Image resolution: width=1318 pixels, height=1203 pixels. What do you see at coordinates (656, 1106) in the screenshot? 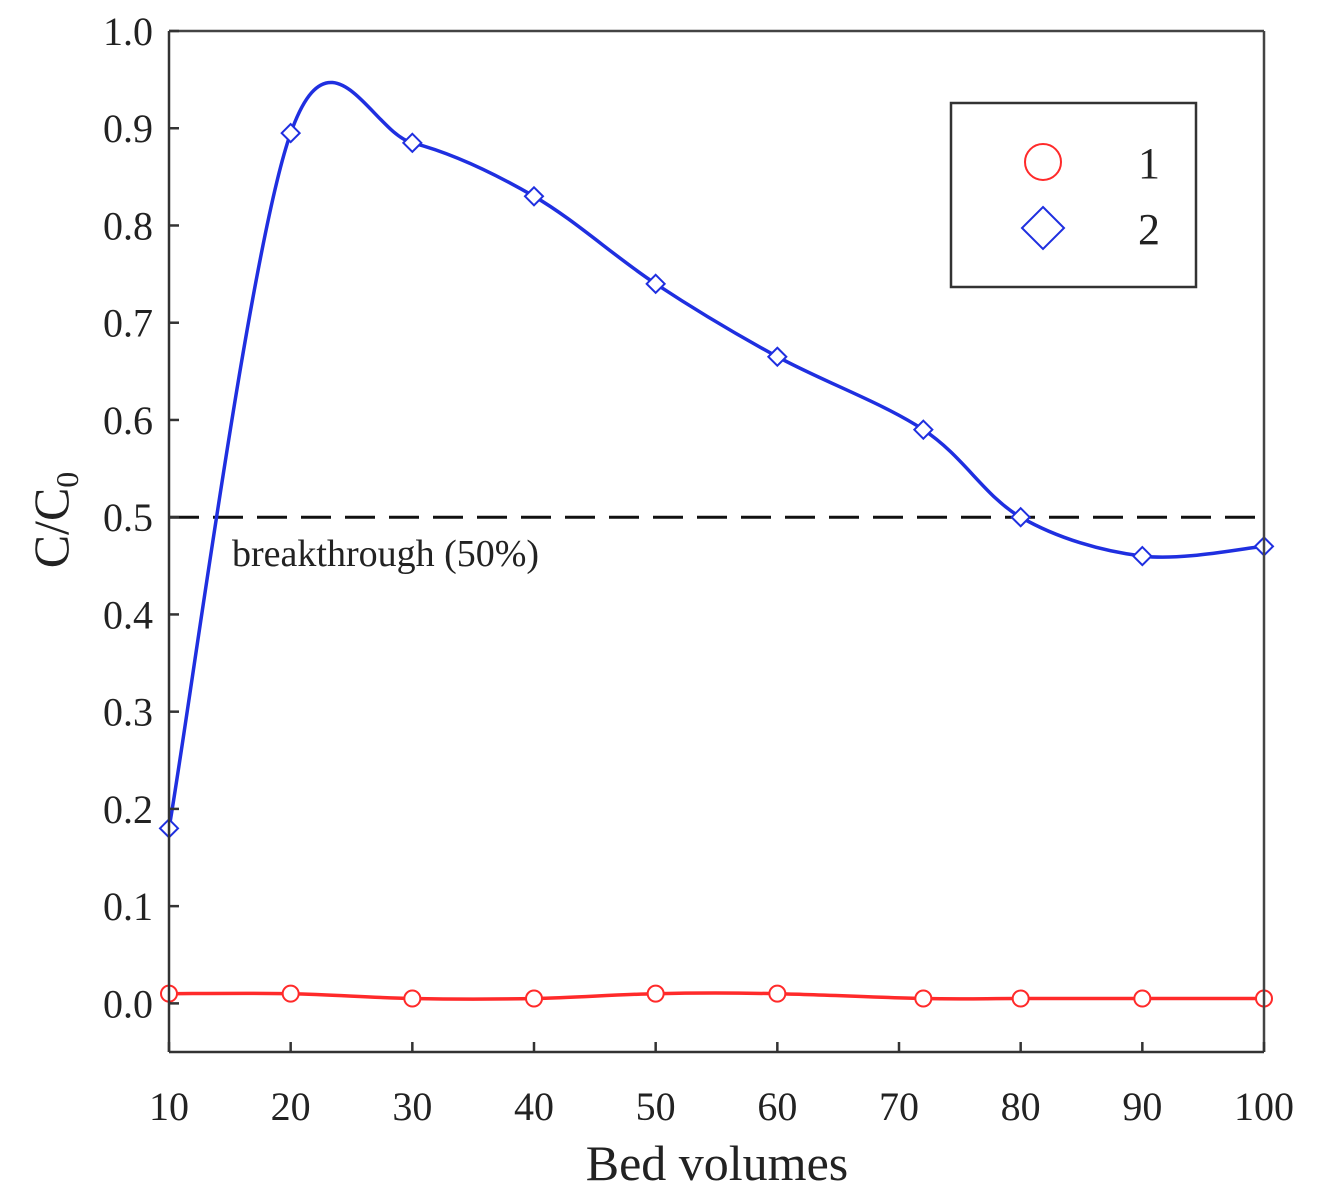
I see `x-tick-label: 50` at bounding box center [656, 1106].